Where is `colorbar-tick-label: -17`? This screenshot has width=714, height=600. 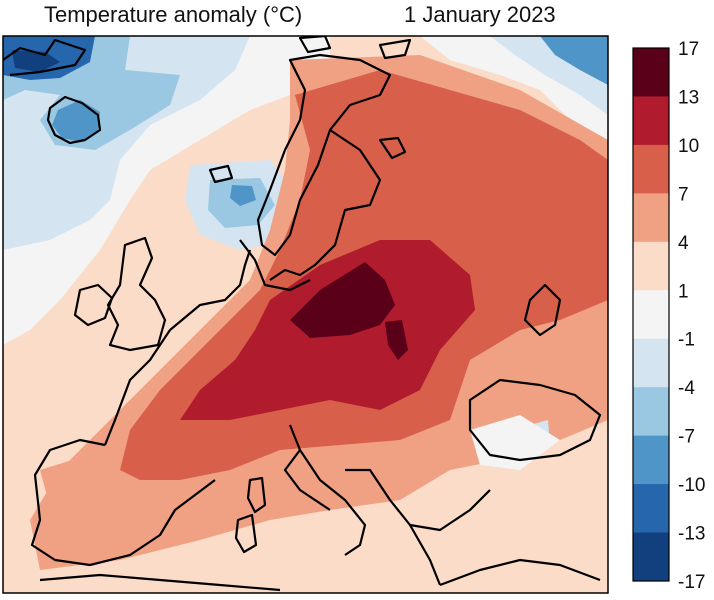
colorbar-tick-label: -17 is located at coordinates (691, 582).